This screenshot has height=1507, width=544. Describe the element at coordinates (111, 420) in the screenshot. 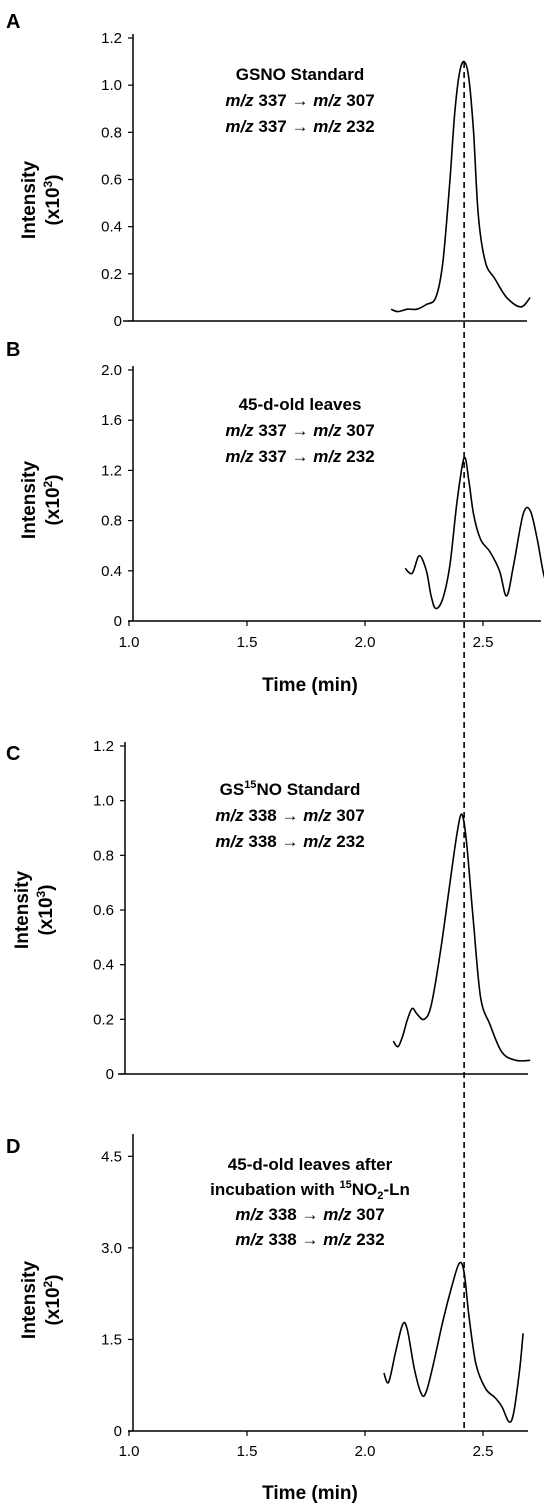

I see `y-tick-label: 1.6` at that location.